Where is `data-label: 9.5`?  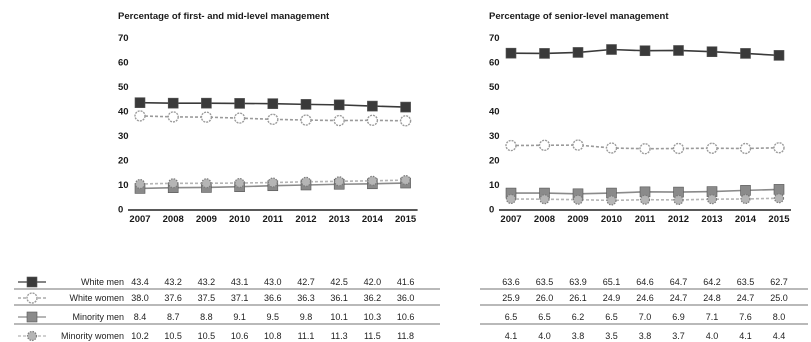
data-label: 9.5 is located at coordinates (273, 317).